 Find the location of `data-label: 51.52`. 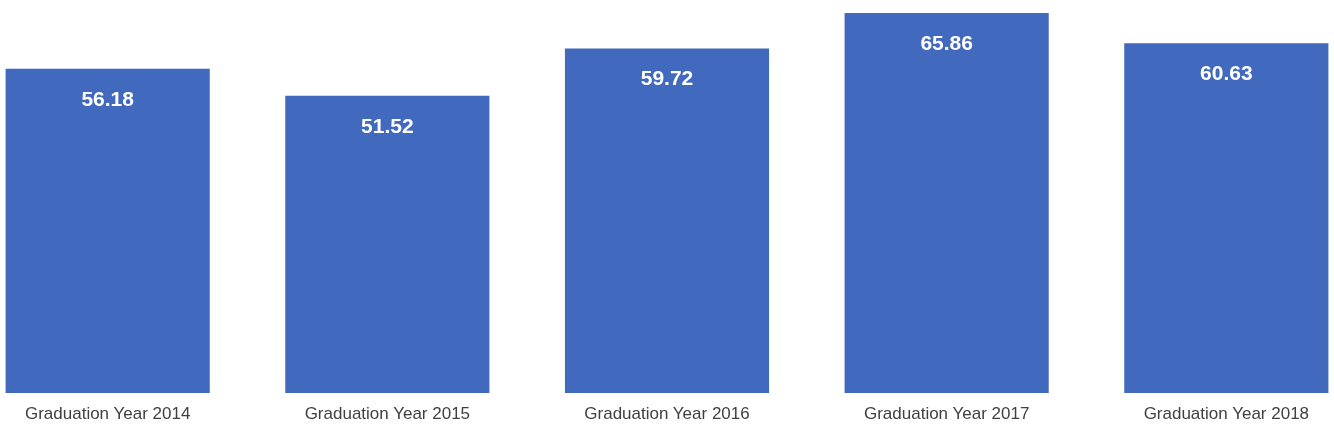

data-label: 51.52 is located at coordinates (387, 125).